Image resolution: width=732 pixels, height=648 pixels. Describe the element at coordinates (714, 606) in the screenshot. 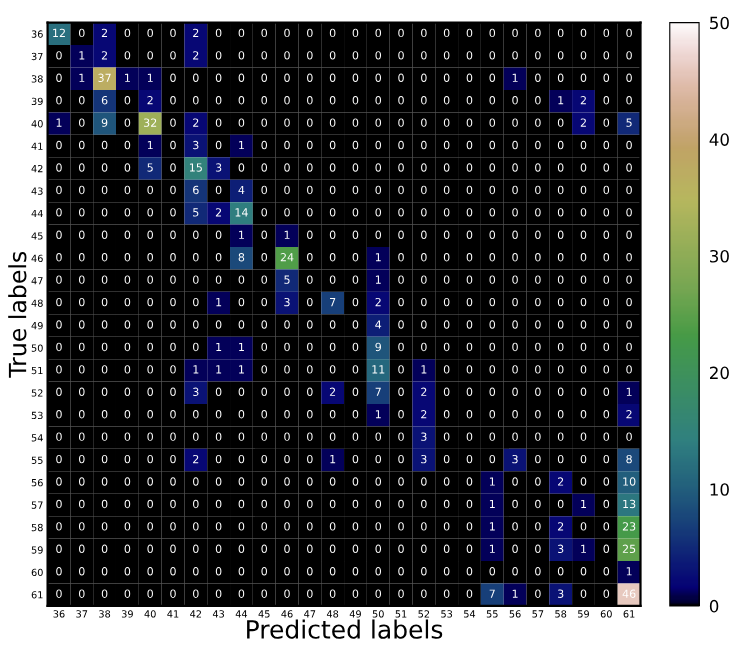

I see `color-bar-label: 0` at that location.